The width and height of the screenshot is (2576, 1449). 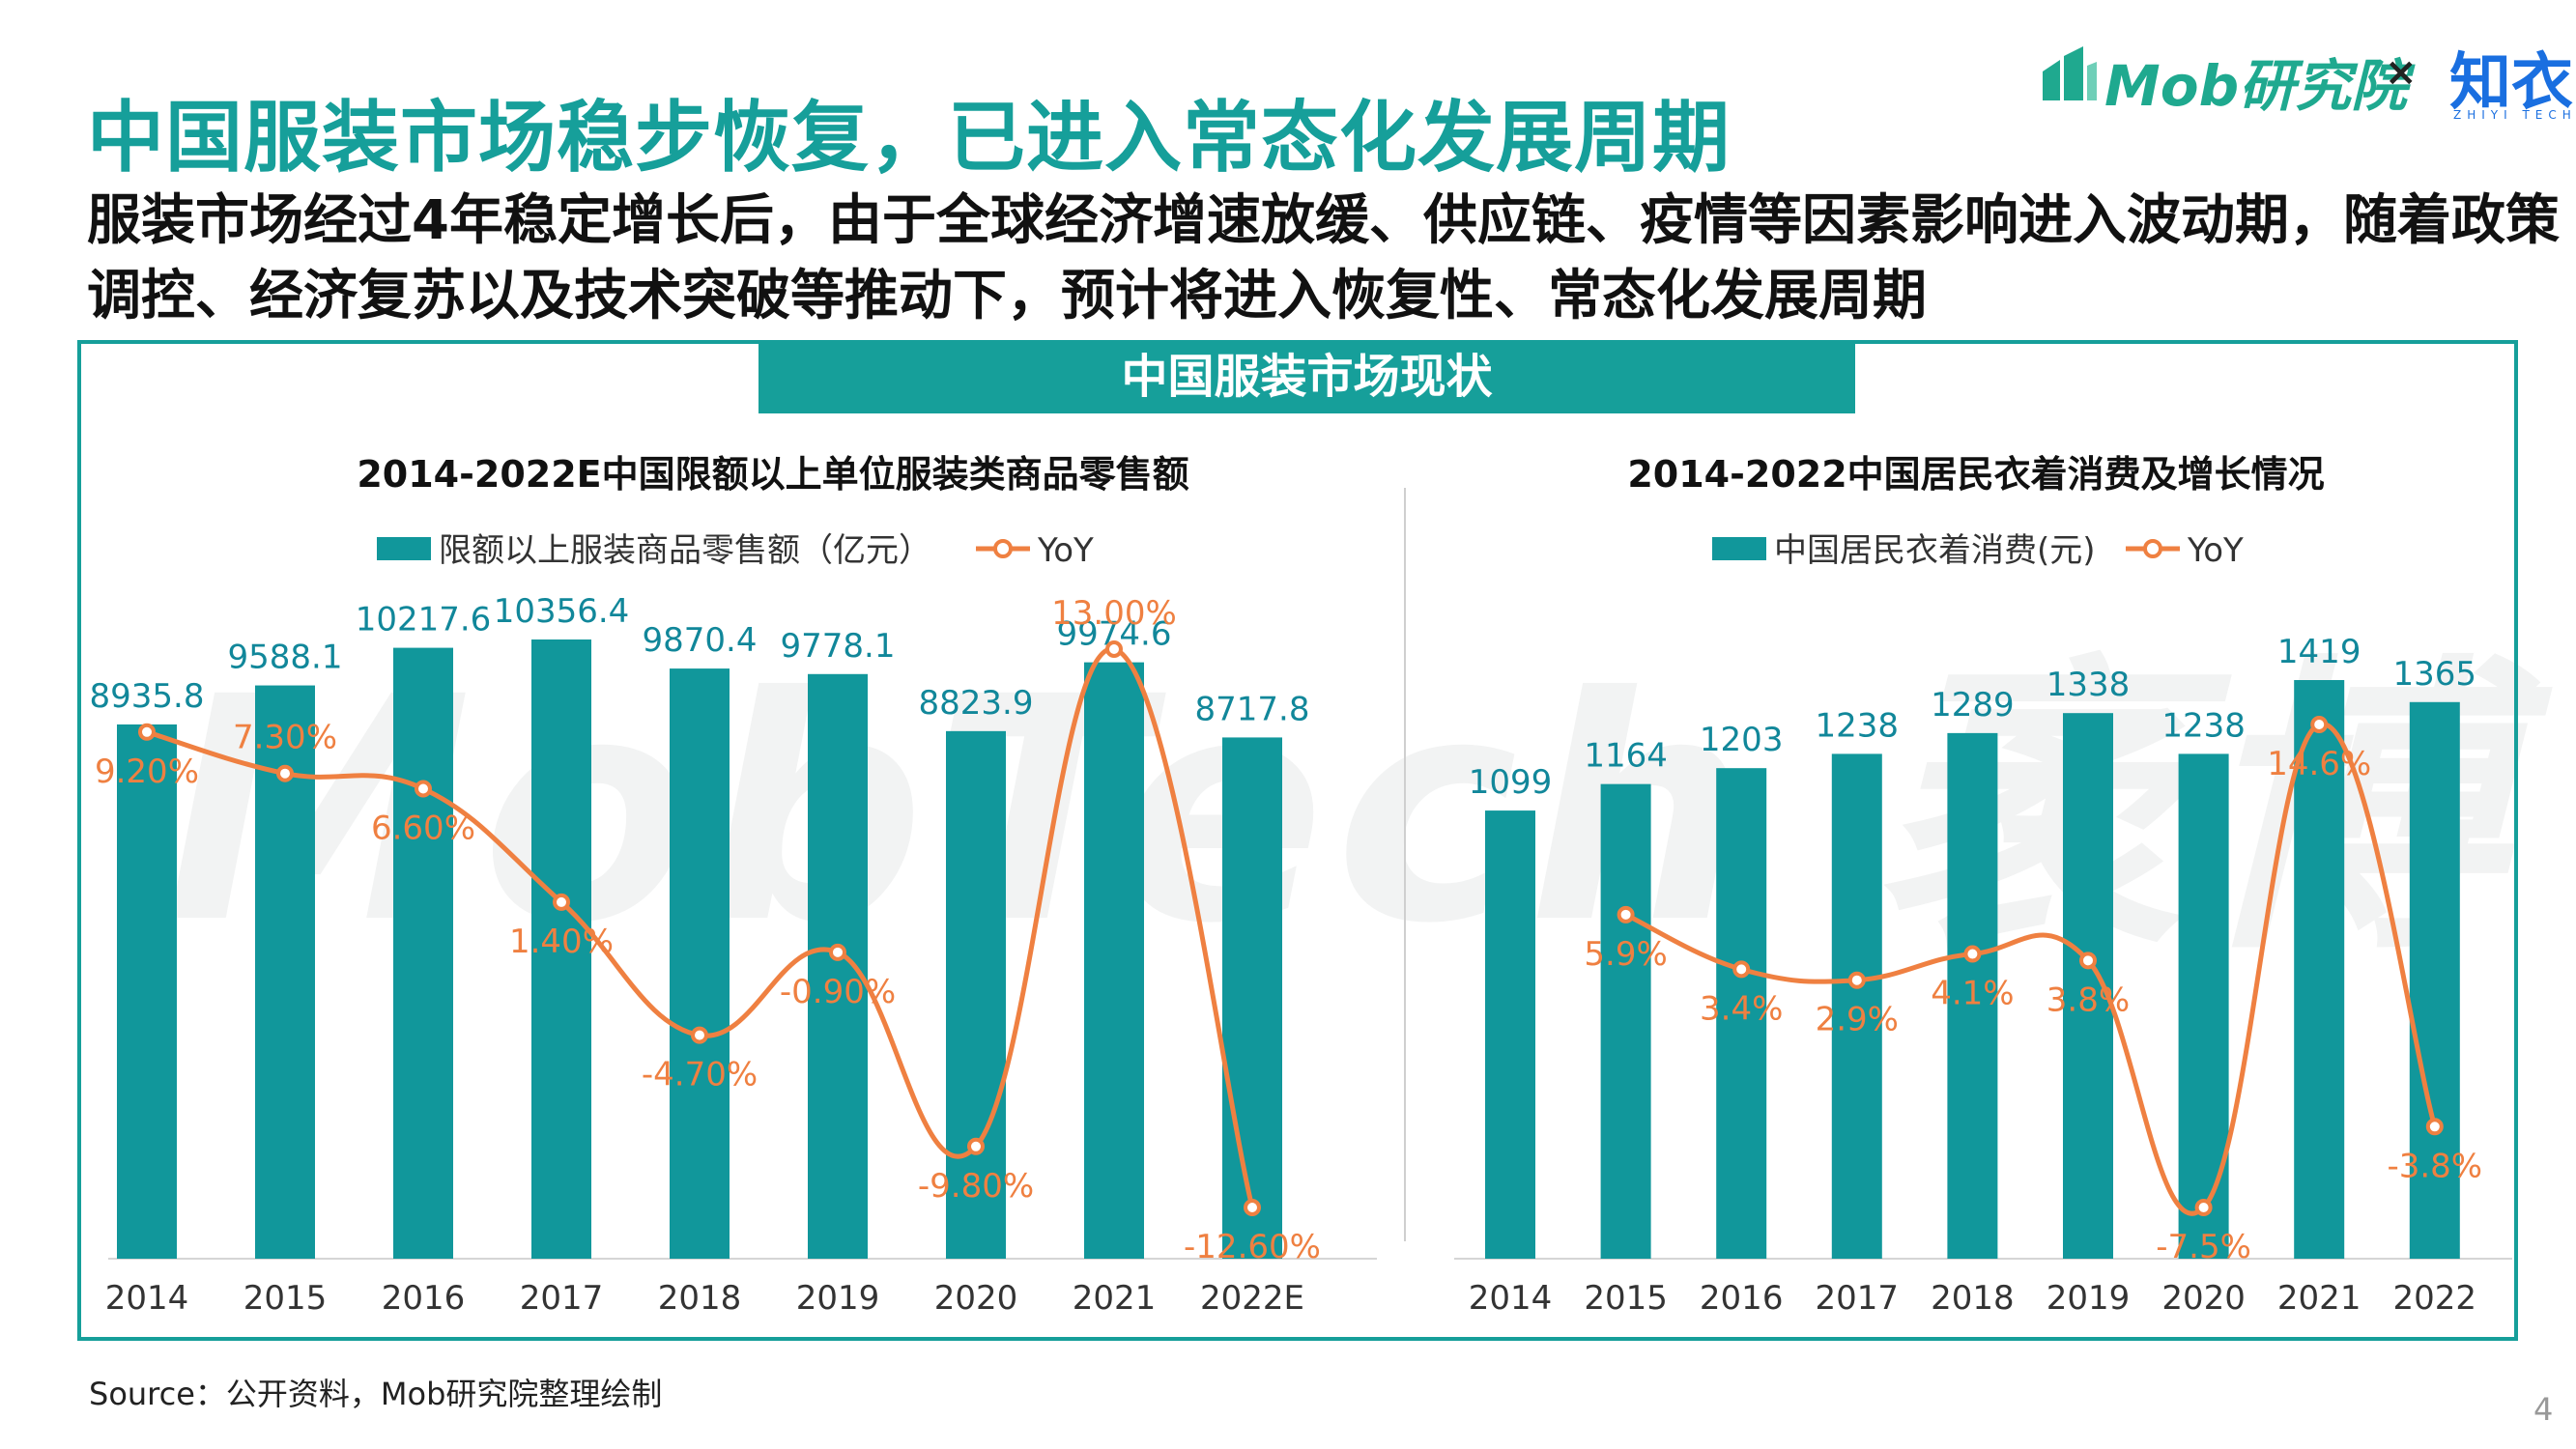 I want to click on zhiyi-logo-subtext: ZHIYI TECH, so click(x=2515, y=115).